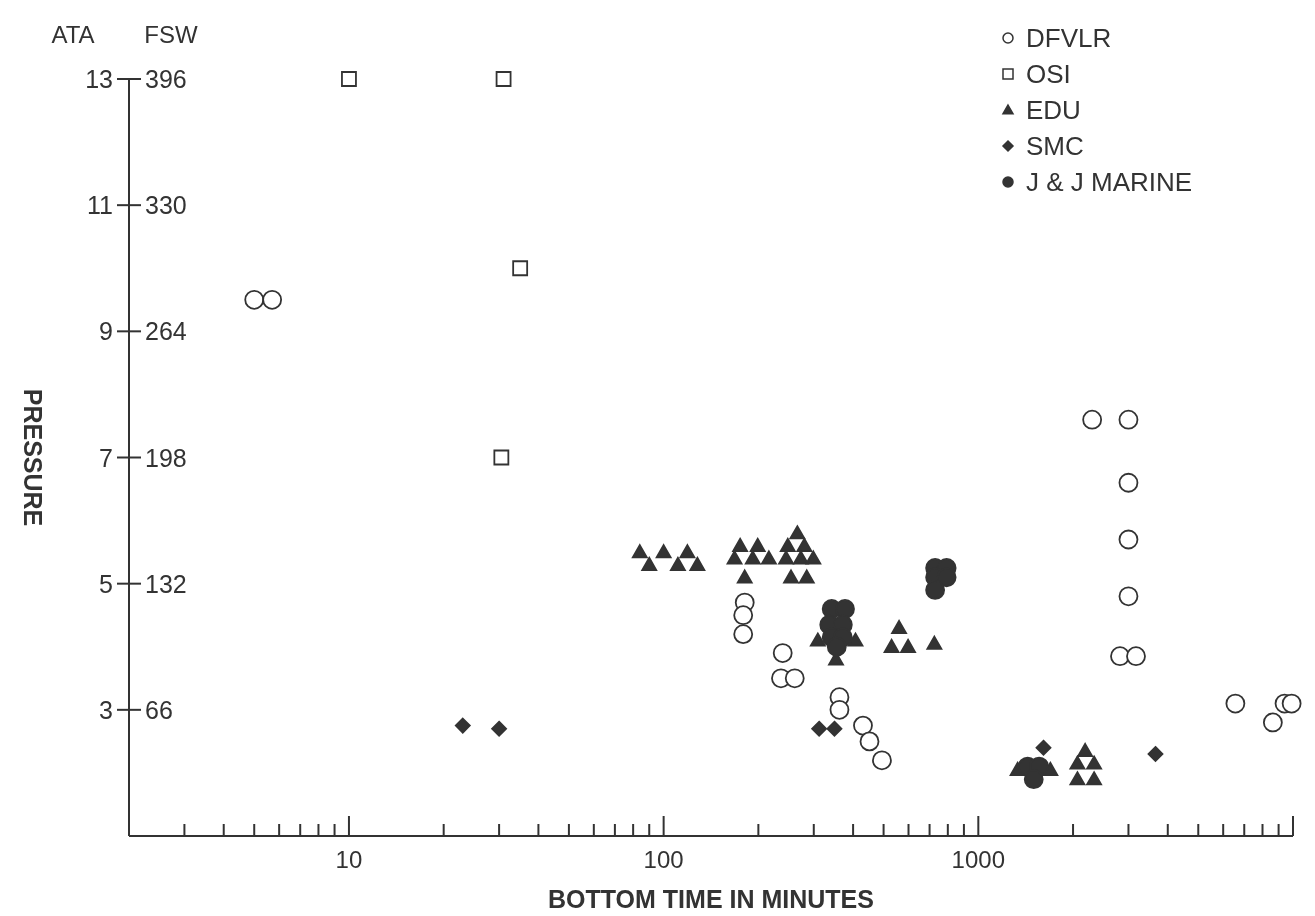  Describe the element at coordinates (33, 457) in the screenshot. I see `y-axis-title: PRESSURE` at that location.